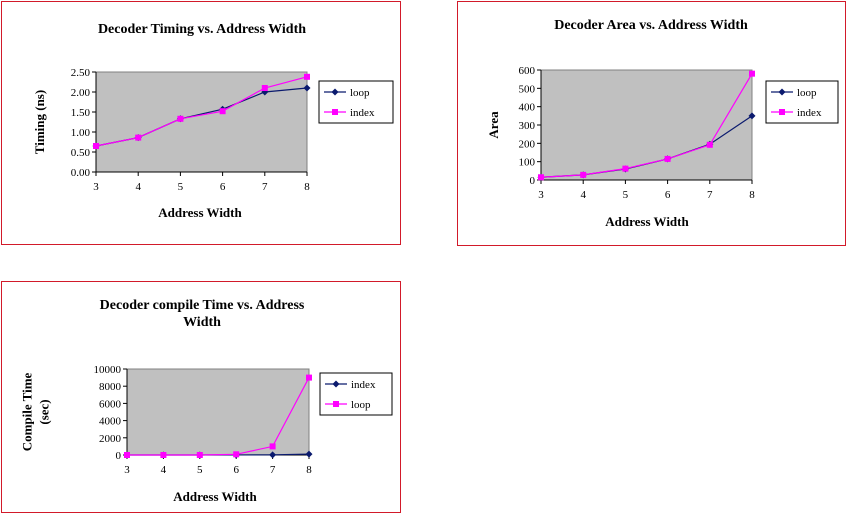  What do you see at coordinates (202, 305) in the screenshot?
I see `chart-title-line: Decoder compile Time vs. Address` at bounding box center [202, 305].